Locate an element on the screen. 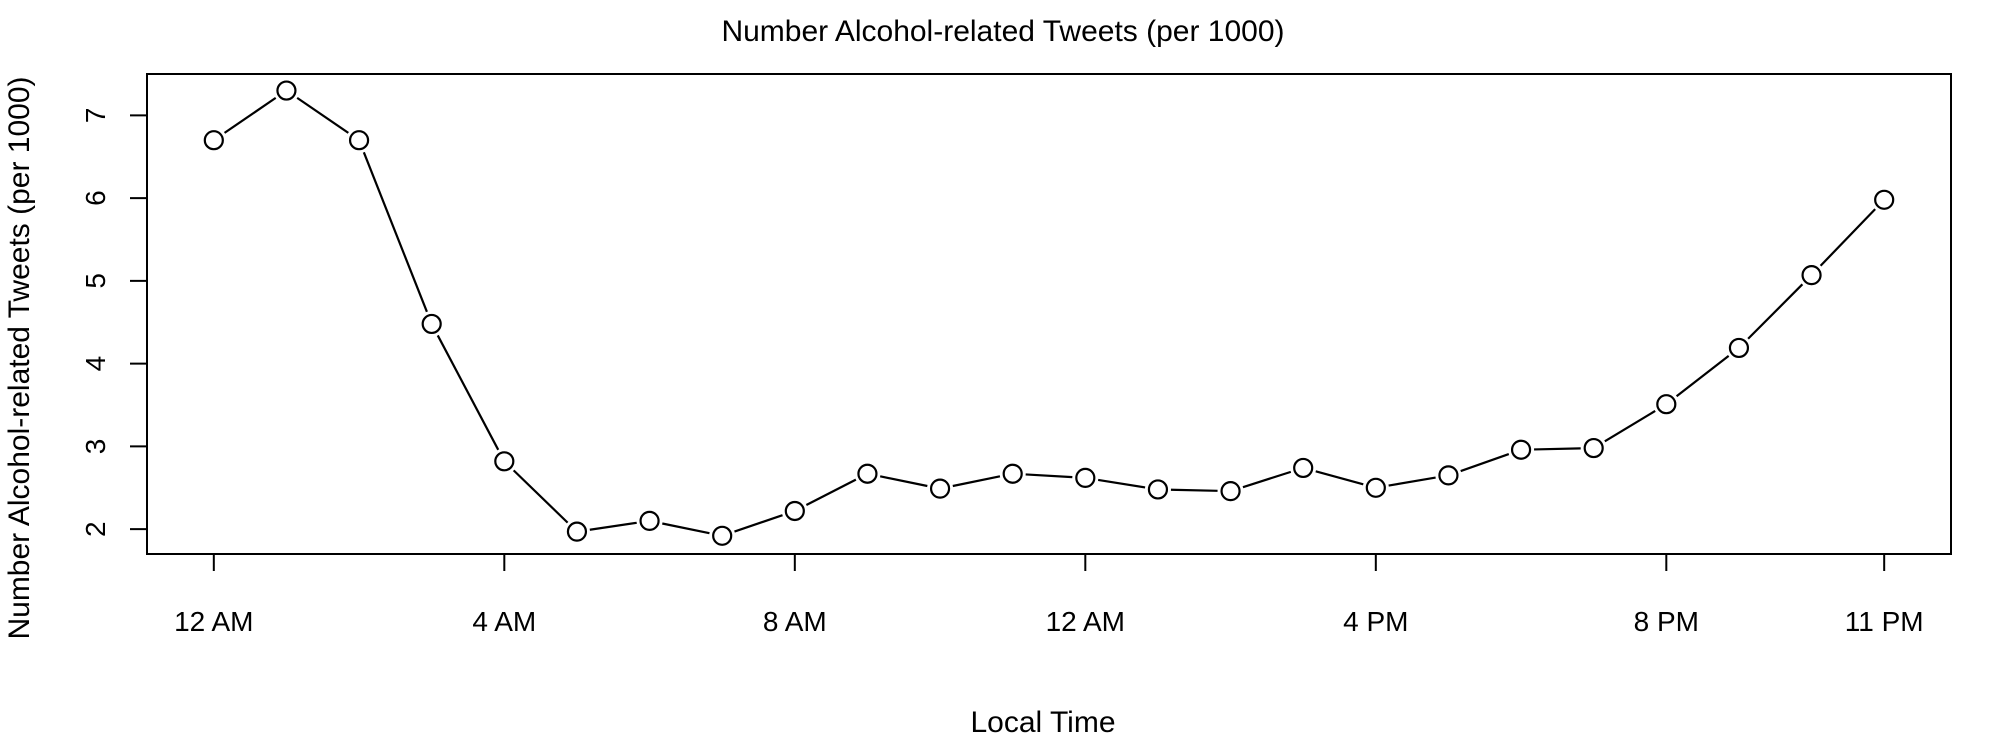 The width and height of the screenshot is (1993, 748). x-tick-label: 8 PM is located at coordinates (1666, 621).